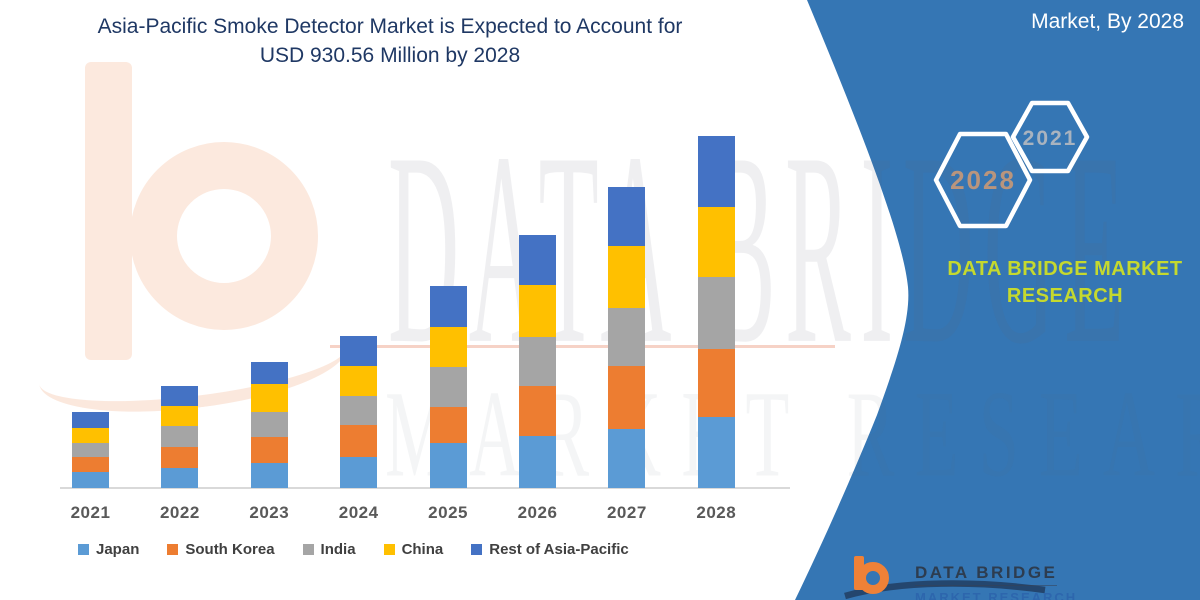 This screenshot has width=1200, height=600. What do you see at coordinates (996, 595) in the screenshot?
I see `footer-brand-sub: MARKET RESEARCH` at bounding box center [996, 595].